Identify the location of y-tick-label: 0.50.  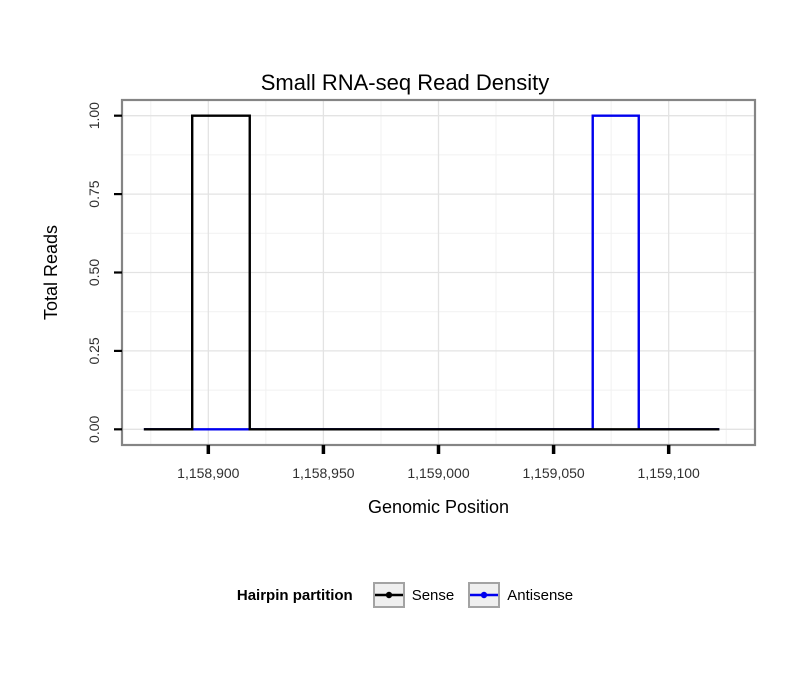
(94, 272).